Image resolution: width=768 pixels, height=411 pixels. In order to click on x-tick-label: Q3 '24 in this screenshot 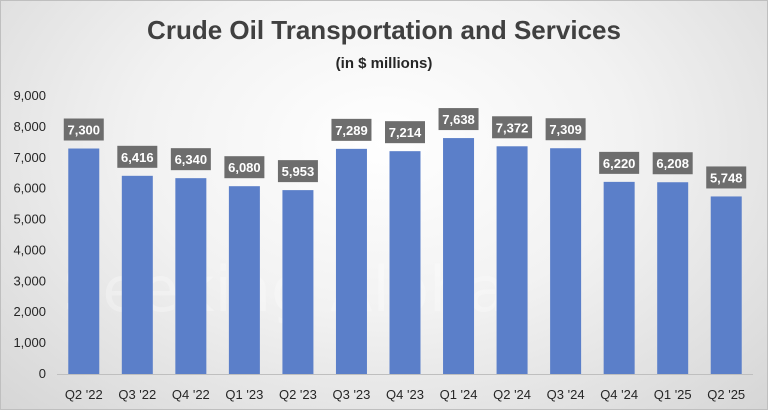, I will do `click(566, 394)`.